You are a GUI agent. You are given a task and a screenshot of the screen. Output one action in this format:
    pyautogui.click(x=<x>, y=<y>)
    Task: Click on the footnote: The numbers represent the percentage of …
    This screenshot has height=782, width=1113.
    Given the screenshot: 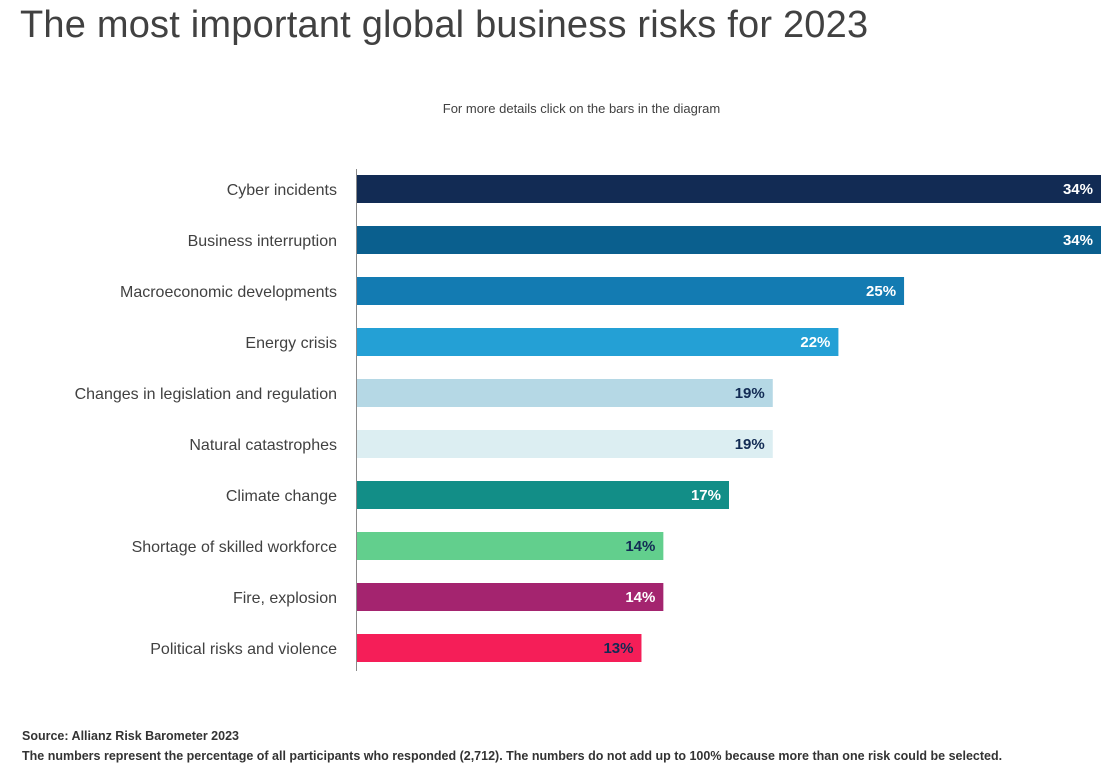 What is the action you would take?
    pyautogui.click(x=512, y=756)
    